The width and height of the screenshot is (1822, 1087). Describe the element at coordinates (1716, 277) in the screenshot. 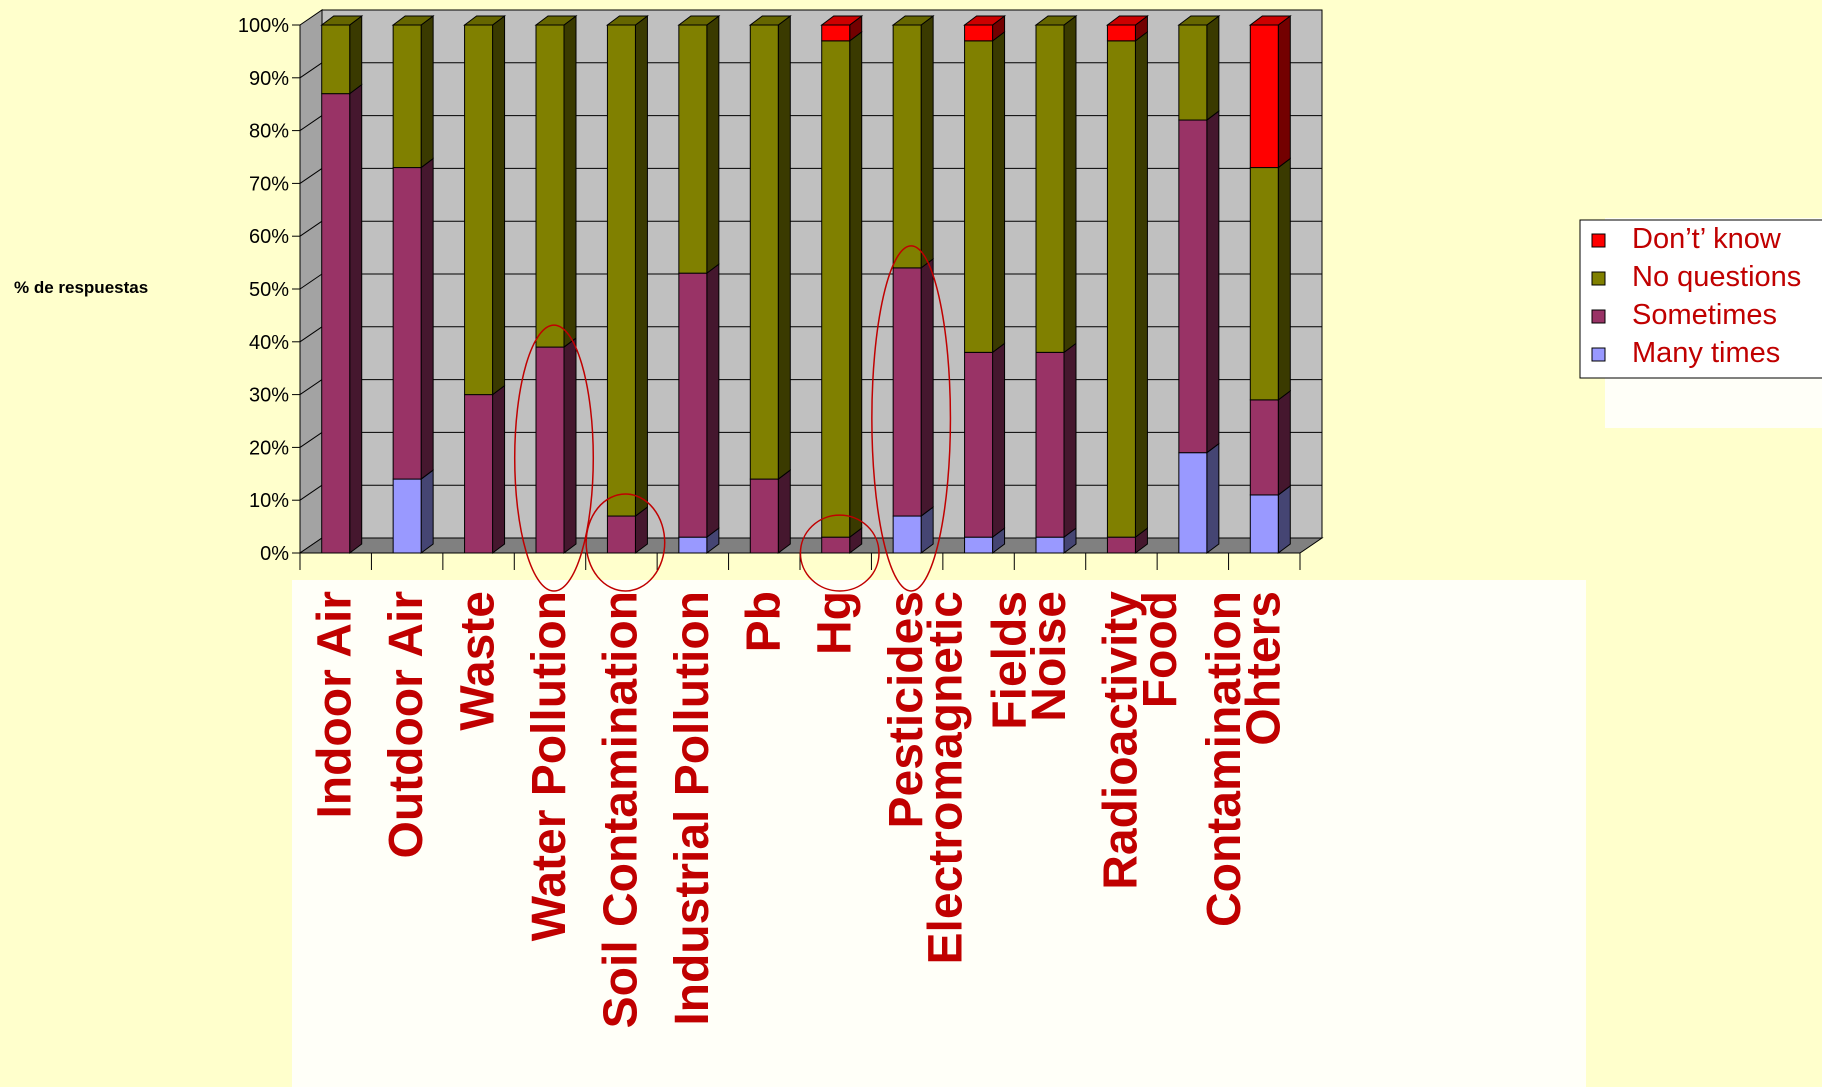

I see `legend-label: No questions` at that location.